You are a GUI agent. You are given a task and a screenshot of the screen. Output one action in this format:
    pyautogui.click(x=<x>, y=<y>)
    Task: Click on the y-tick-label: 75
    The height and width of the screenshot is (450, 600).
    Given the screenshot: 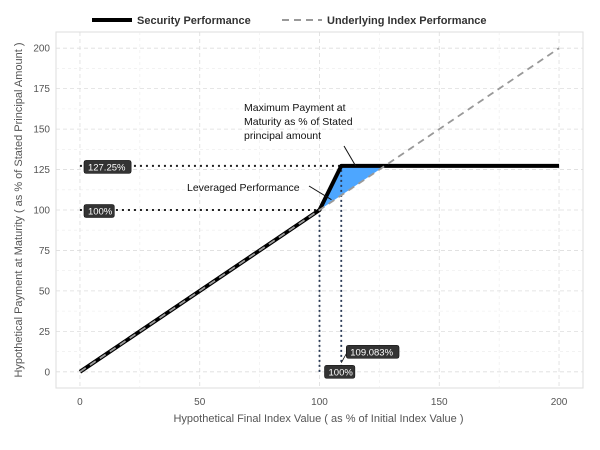 What is the action you would take?
    pyautogui.click(x=45, y=251)
    